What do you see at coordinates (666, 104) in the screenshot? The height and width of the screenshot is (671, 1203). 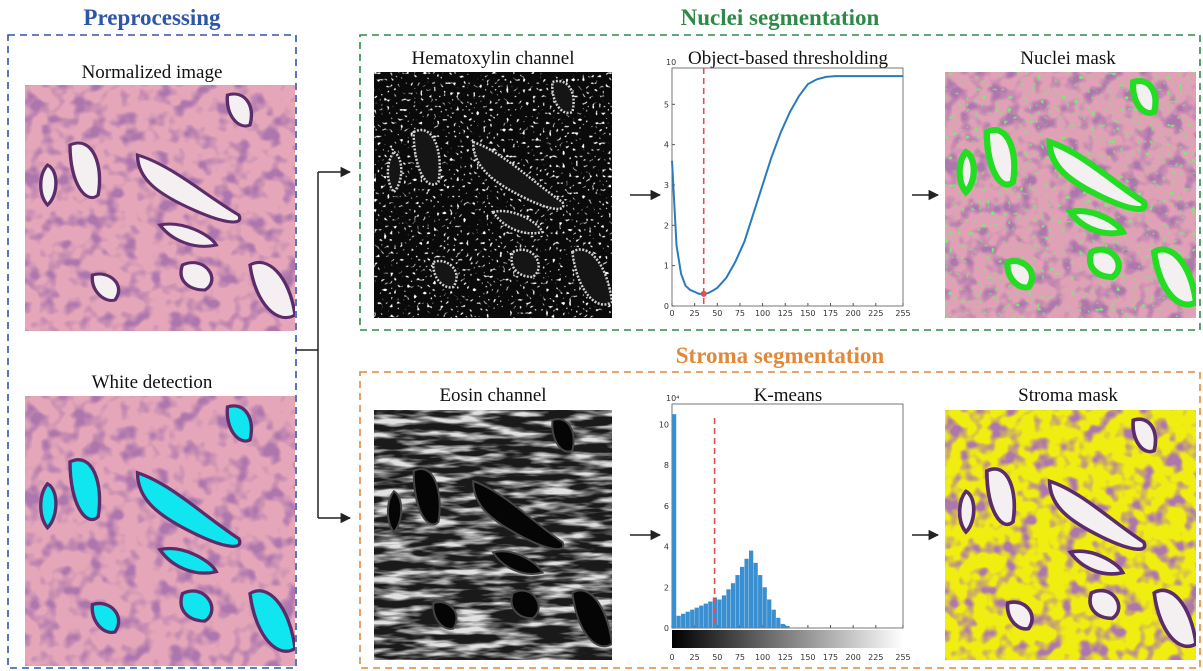 I see `y-tick-label: 5` at bounding box center [666, 104].